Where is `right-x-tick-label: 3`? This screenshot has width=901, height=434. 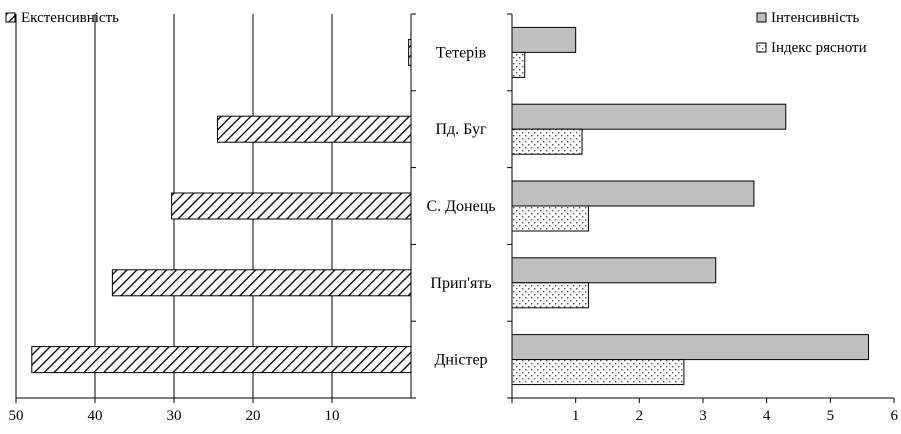
right-x-tick-label: 3 is located at coordinates (703, 416).